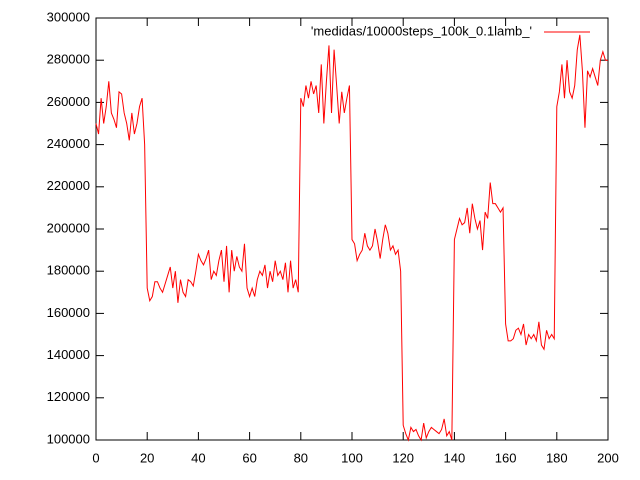 The image size is (640, 480). What do you see at coordinates (198, 457) in the screenshot?
I see `x-tick-label: 40` at bounding box center [198, 457].